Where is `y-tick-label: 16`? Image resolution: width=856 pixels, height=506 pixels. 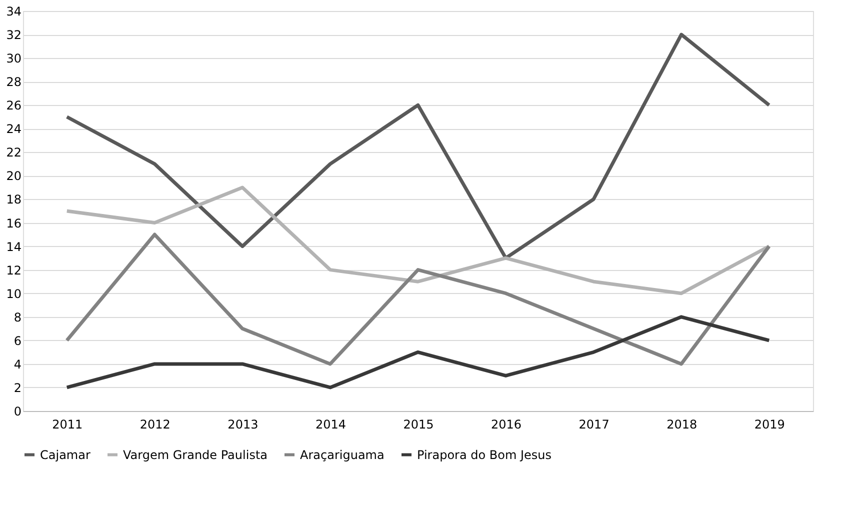
y-tick-label: 16 is located at coordinates (14, 223).